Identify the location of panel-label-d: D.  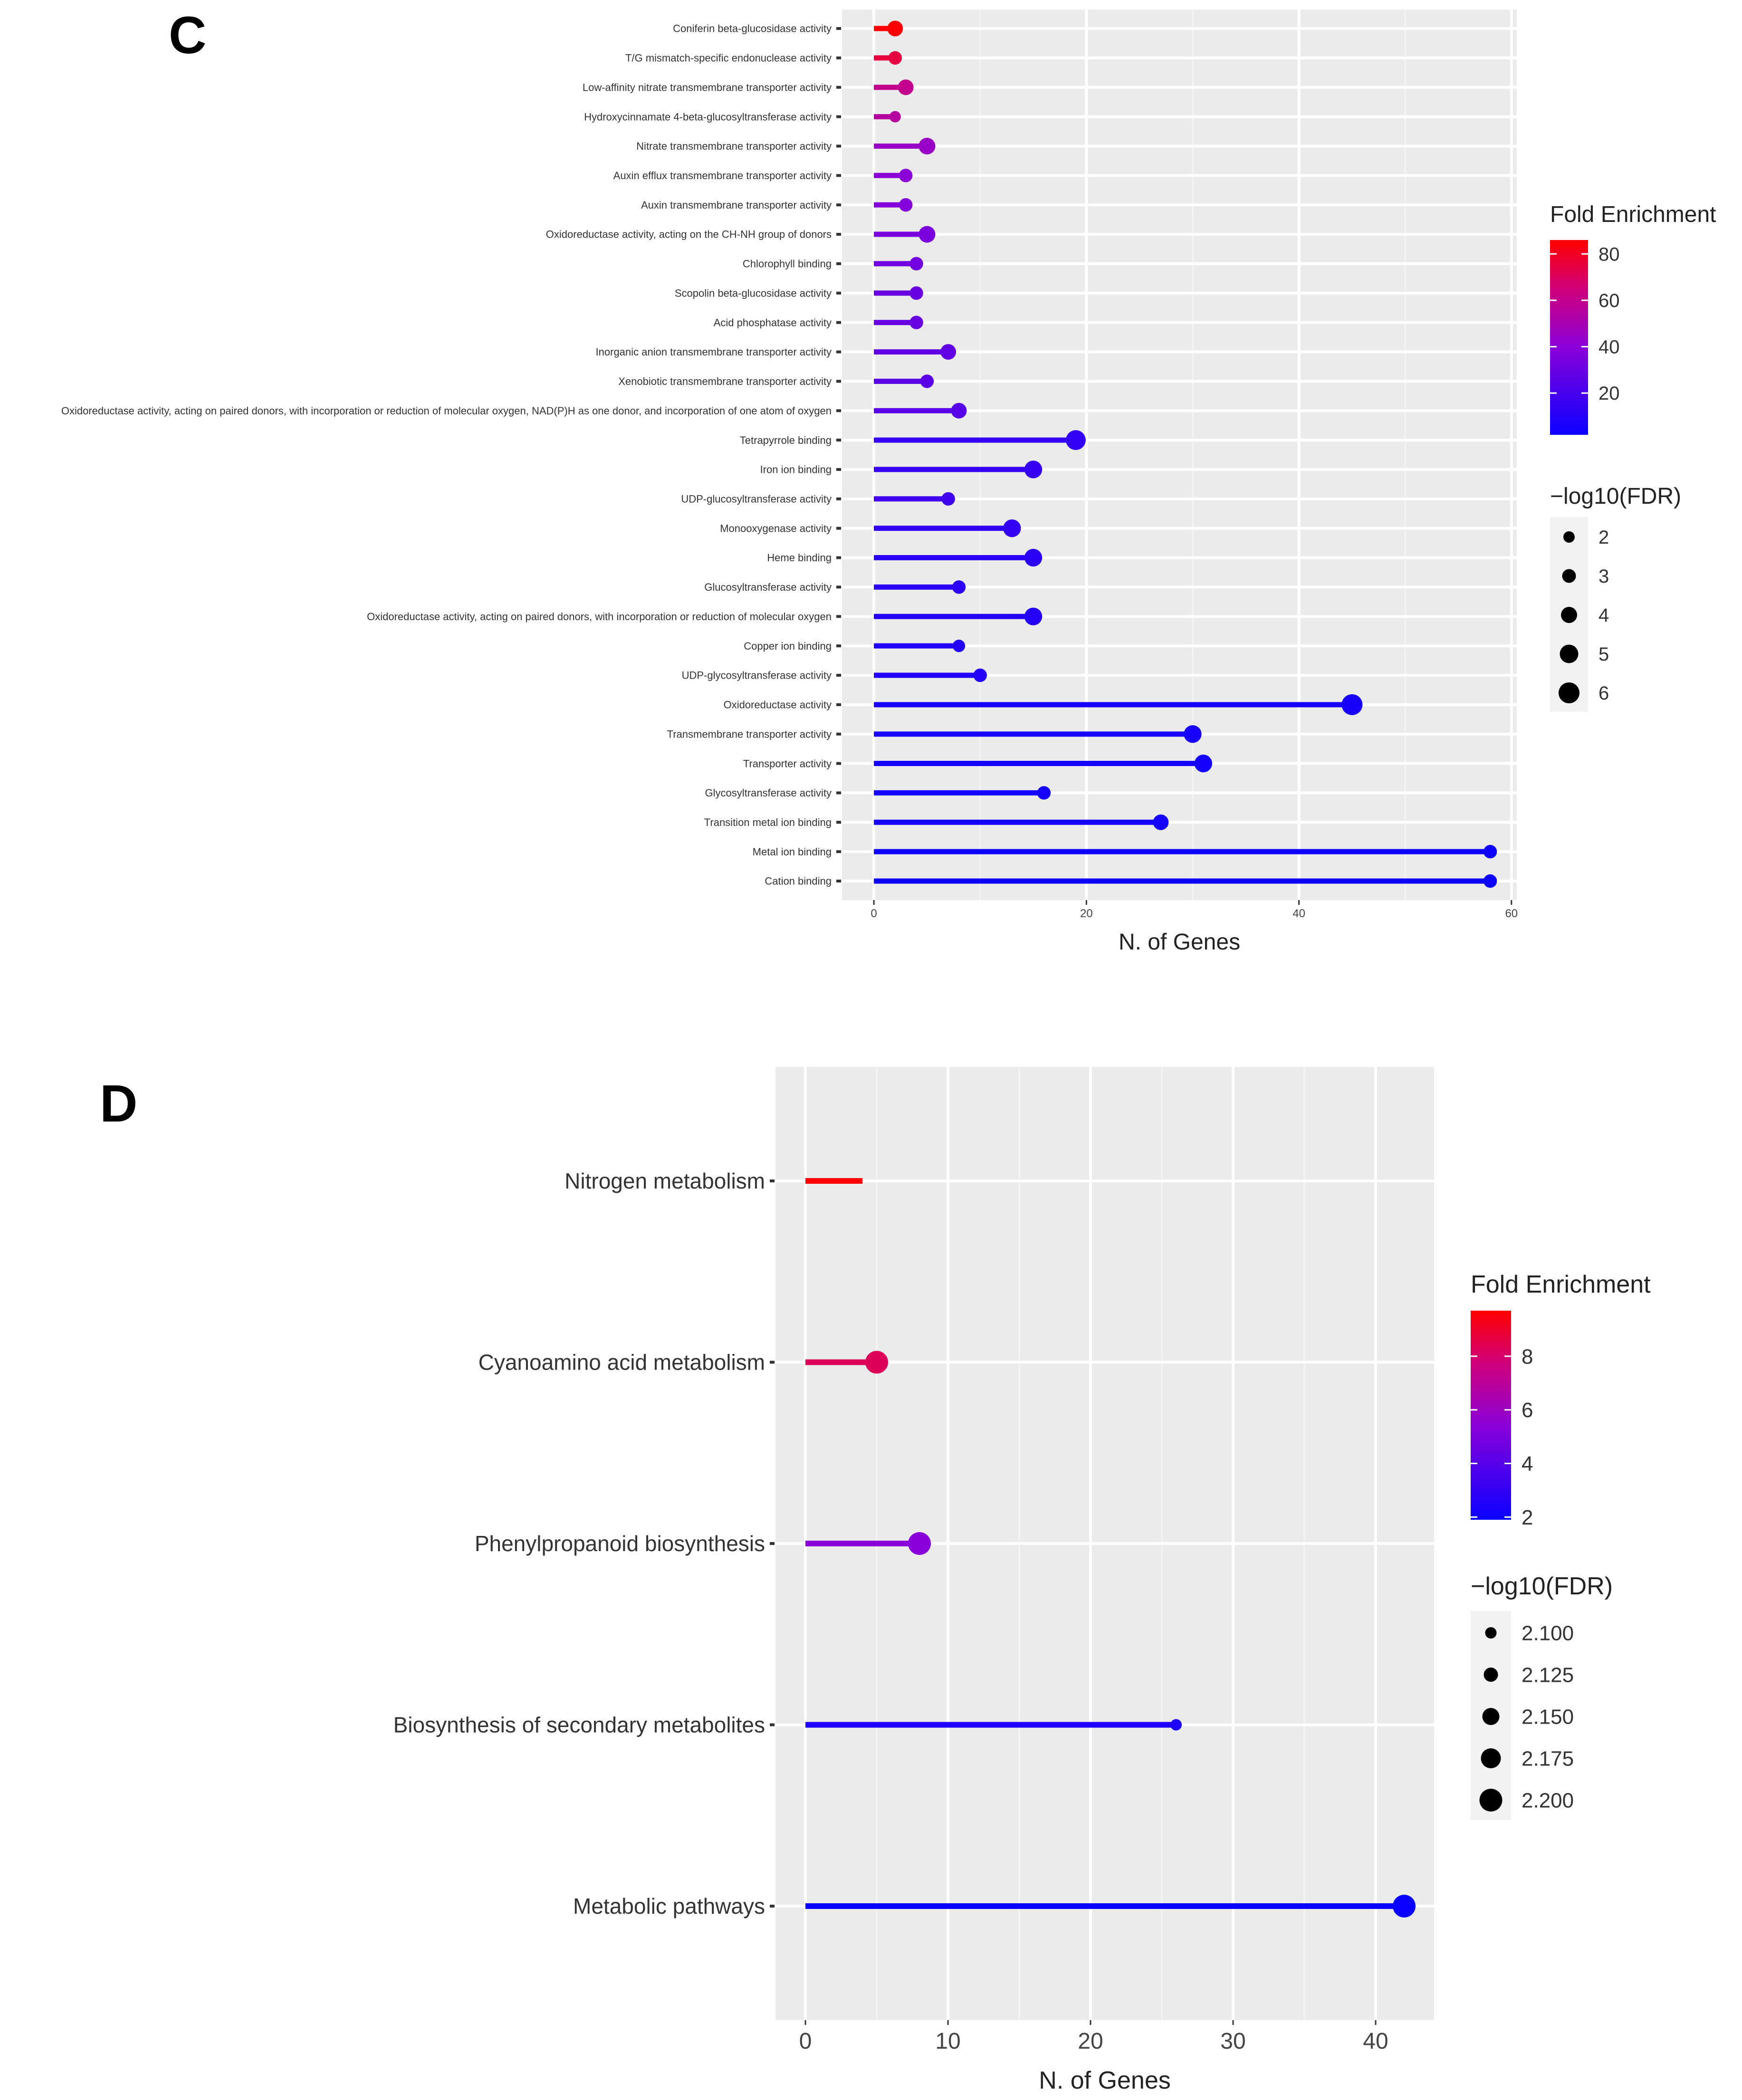
(118, 1103).